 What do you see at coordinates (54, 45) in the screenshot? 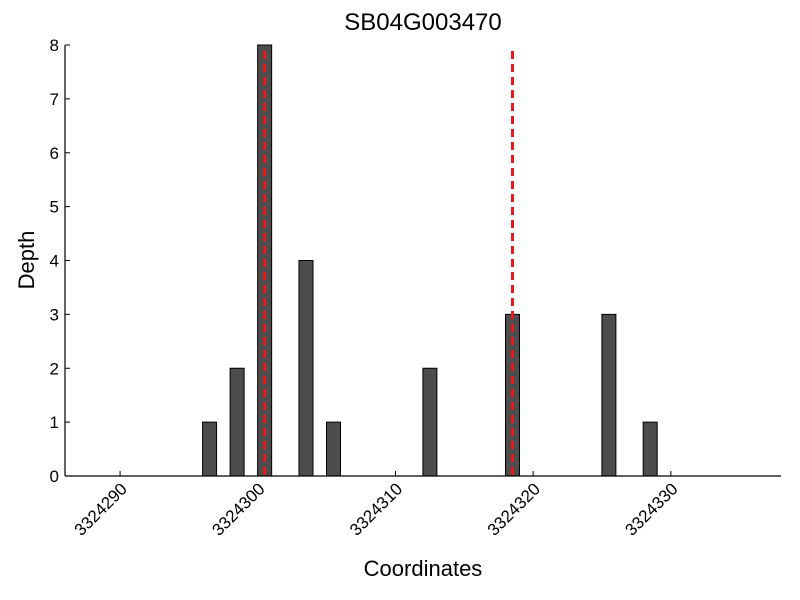
I see `y-tick-label: 8` at bounding box center [54, 45].